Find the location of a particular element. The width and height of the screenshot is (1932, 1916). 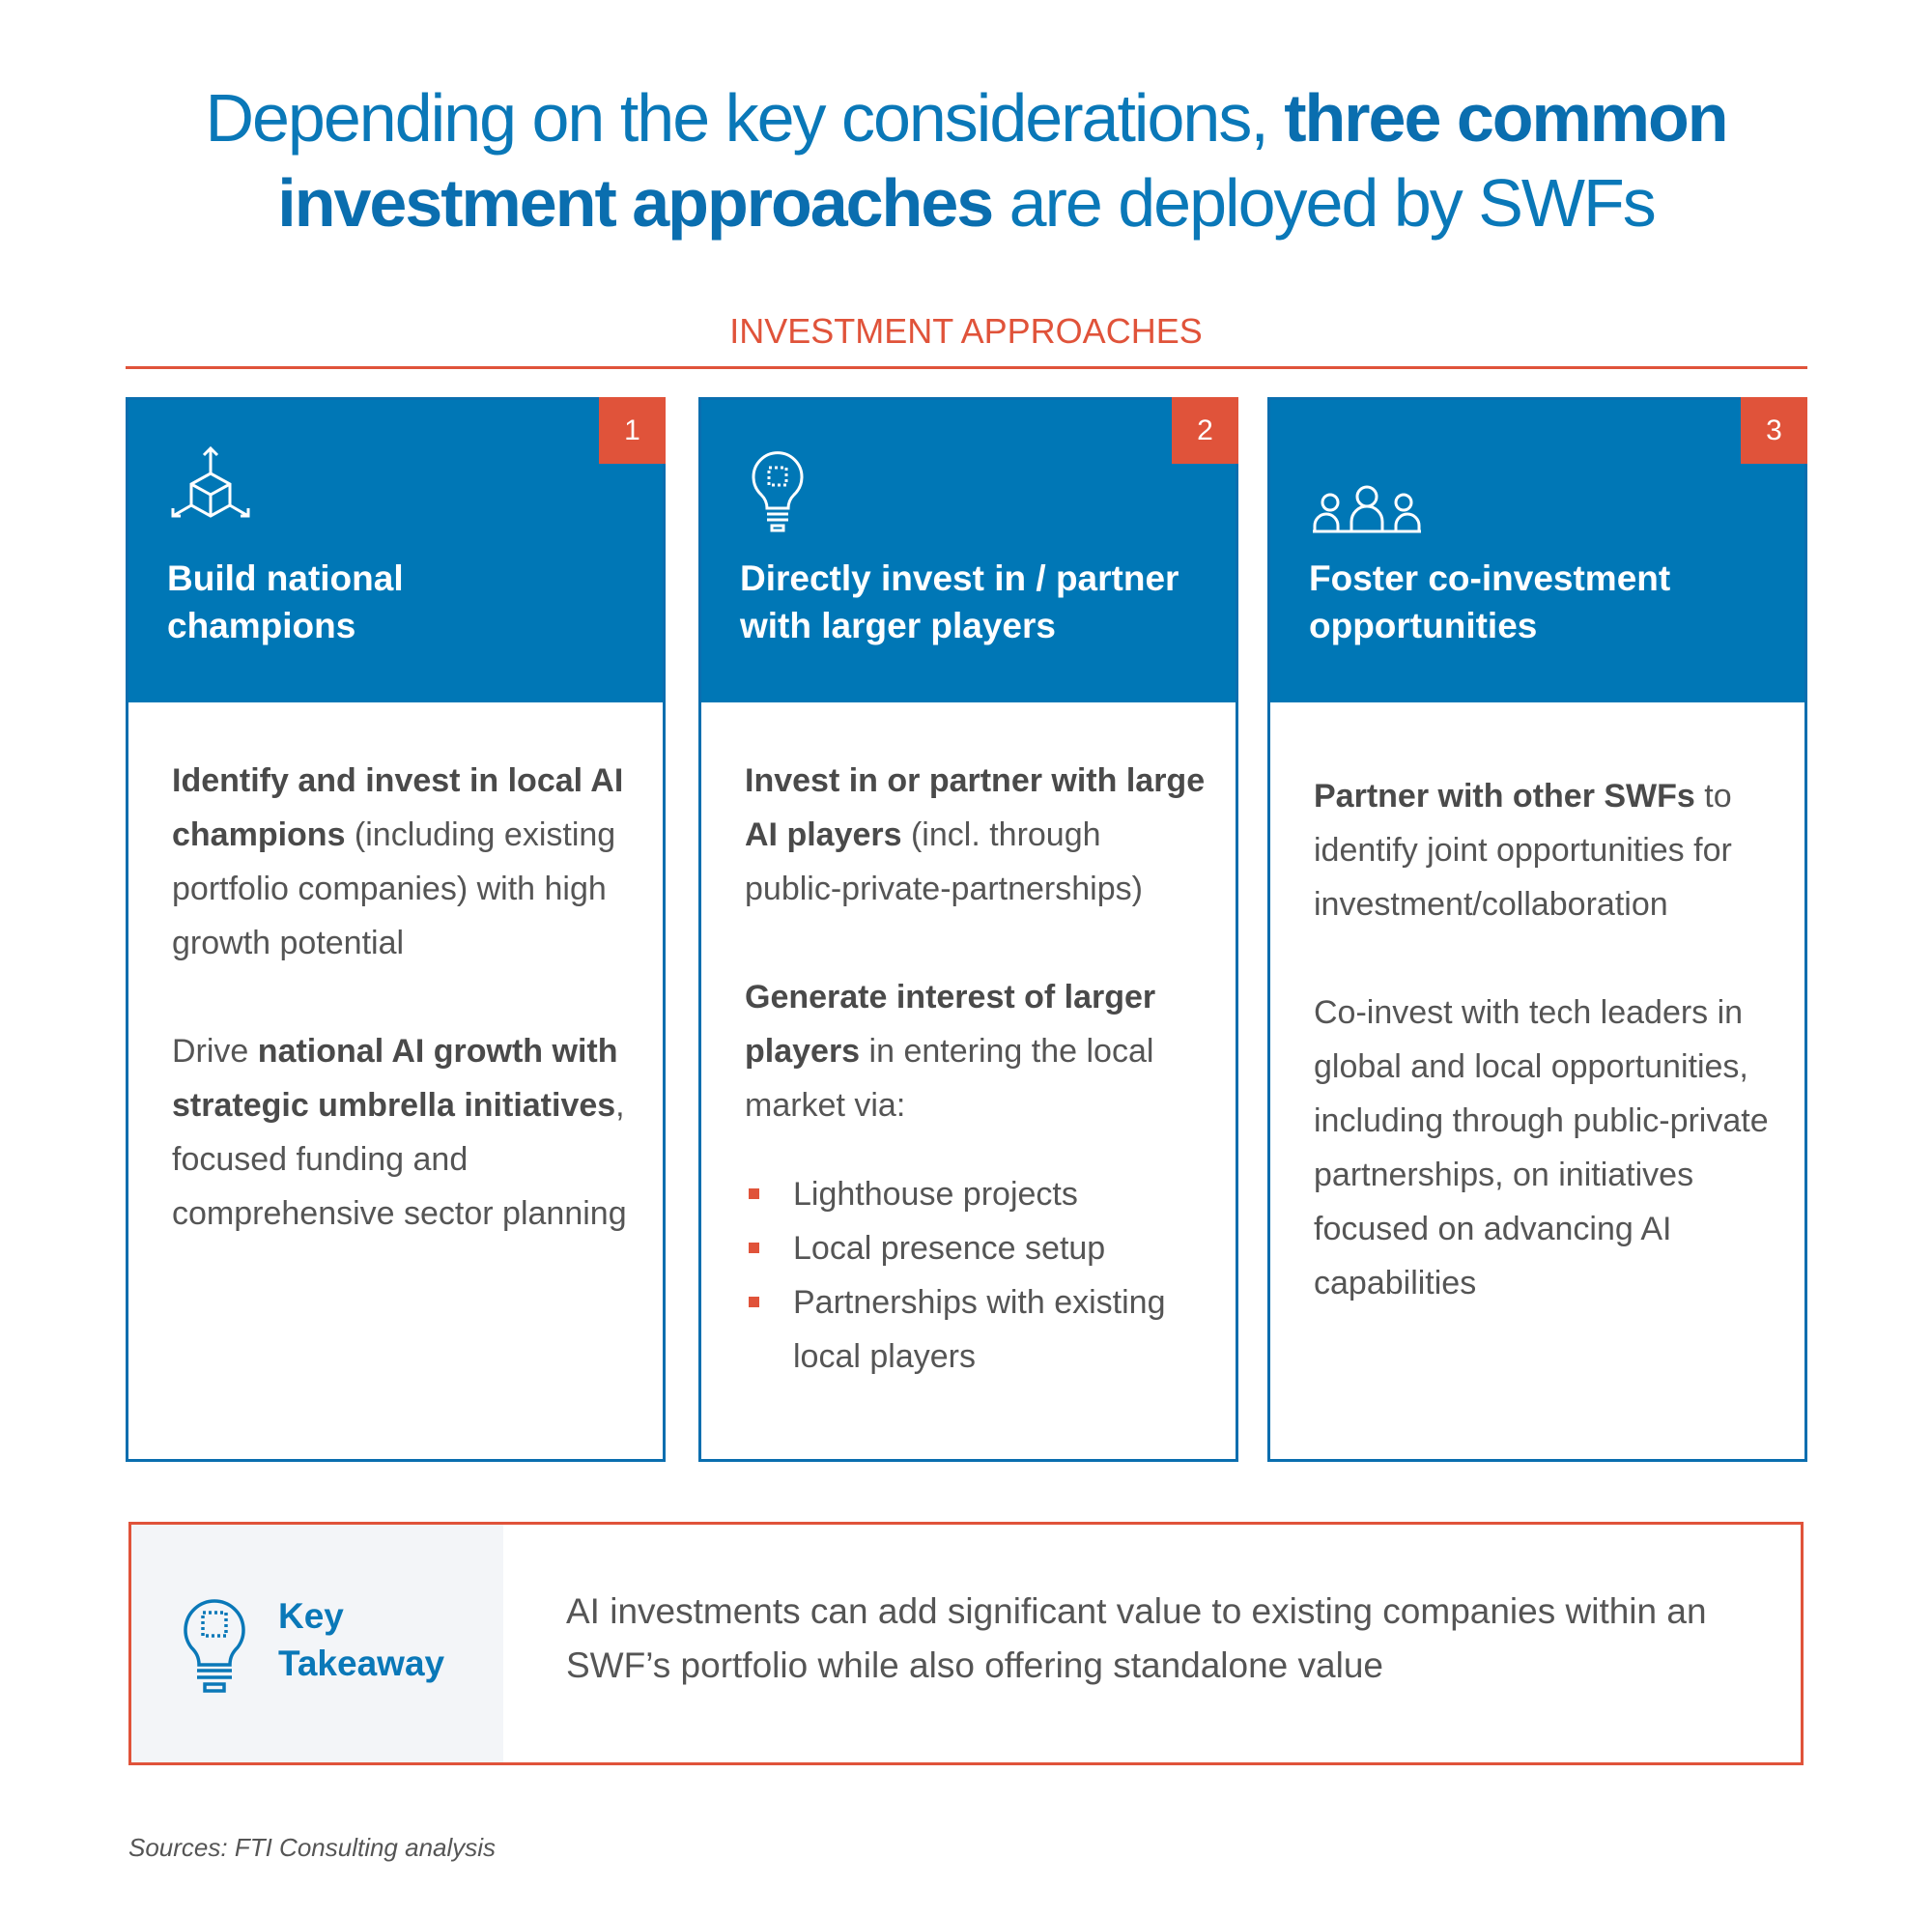

key-takeaway-label: Key Takeaway is located at coordinates (361, 1639).